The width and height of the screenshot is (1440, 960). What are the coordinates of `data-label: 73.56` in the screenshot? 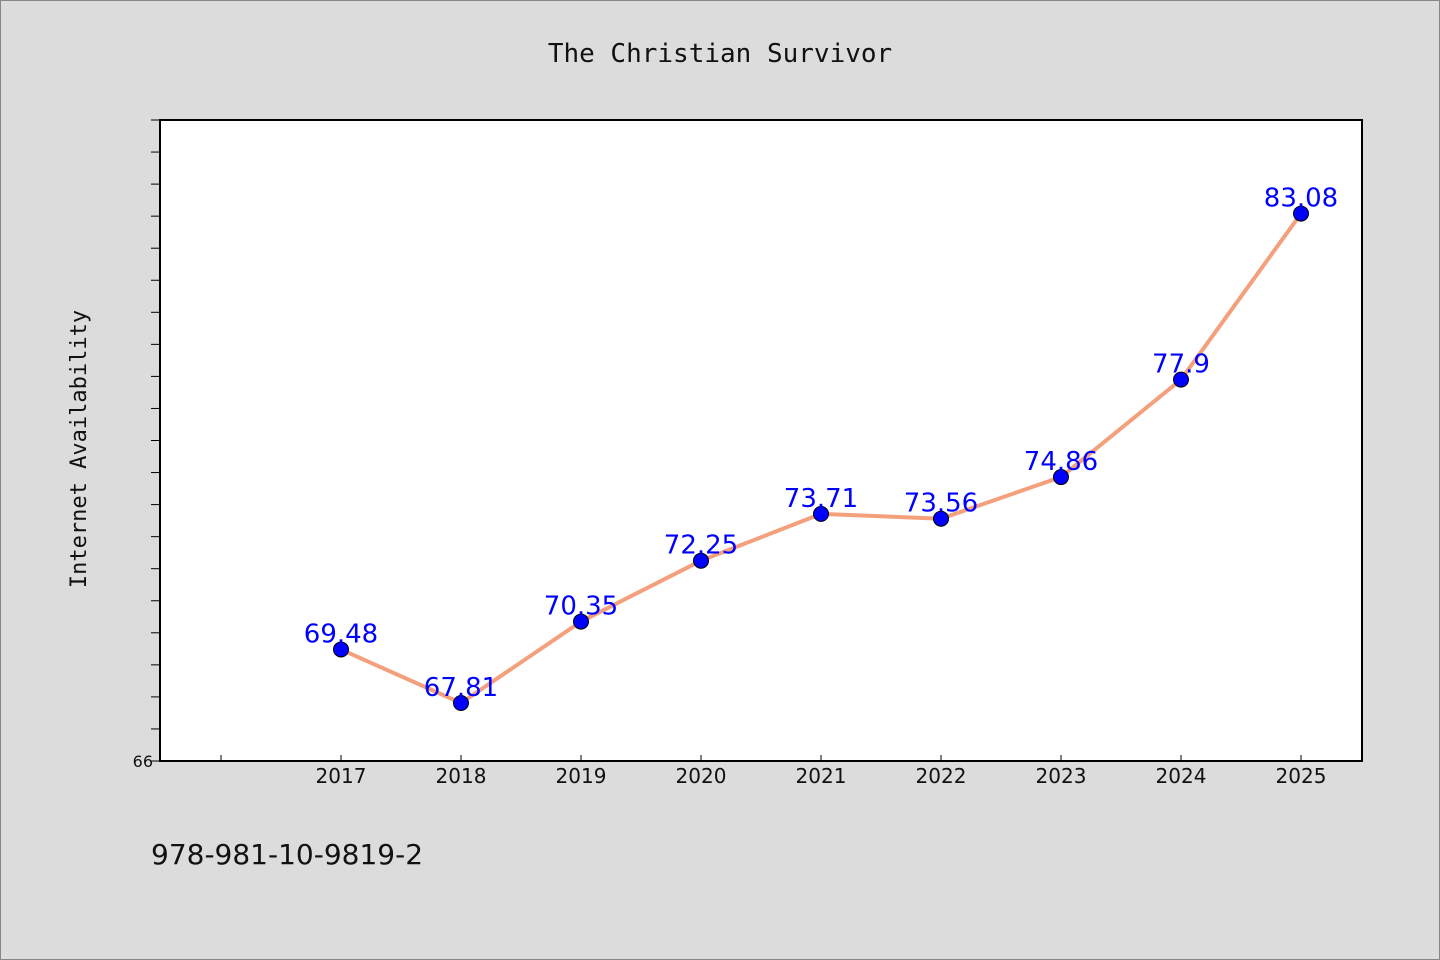 It's located at (941, 504).